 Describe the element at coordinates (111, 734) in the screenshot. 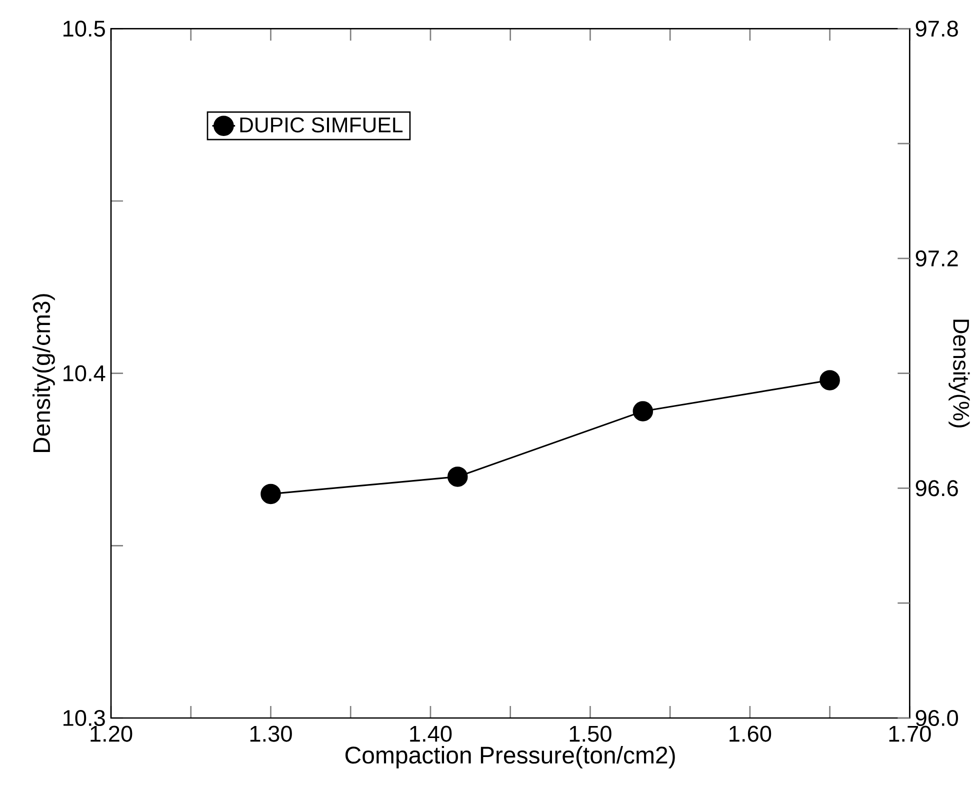

I see `x-tick-label: 1.20` at that location.